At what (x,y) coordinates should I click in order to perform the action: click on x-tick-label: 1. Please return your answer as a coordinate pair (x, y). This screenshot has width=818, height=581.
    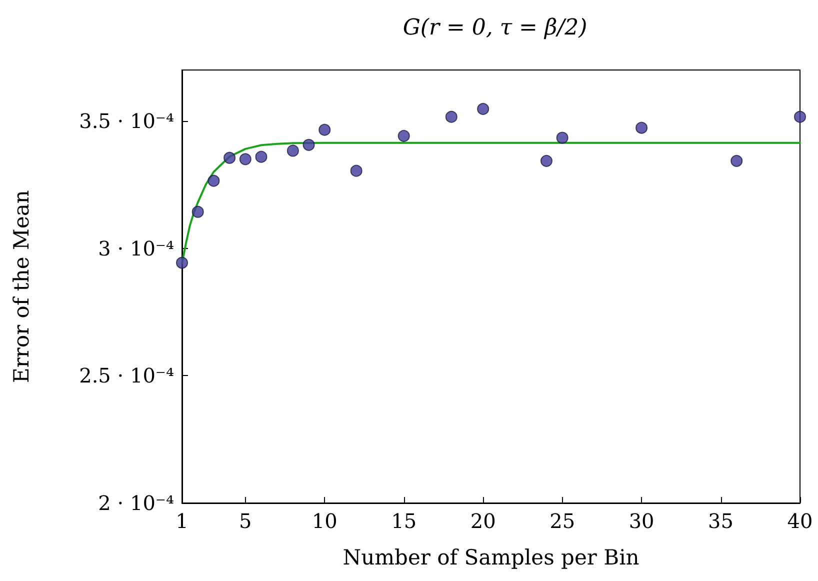
    Looking at the image, I should click on (182, 521).